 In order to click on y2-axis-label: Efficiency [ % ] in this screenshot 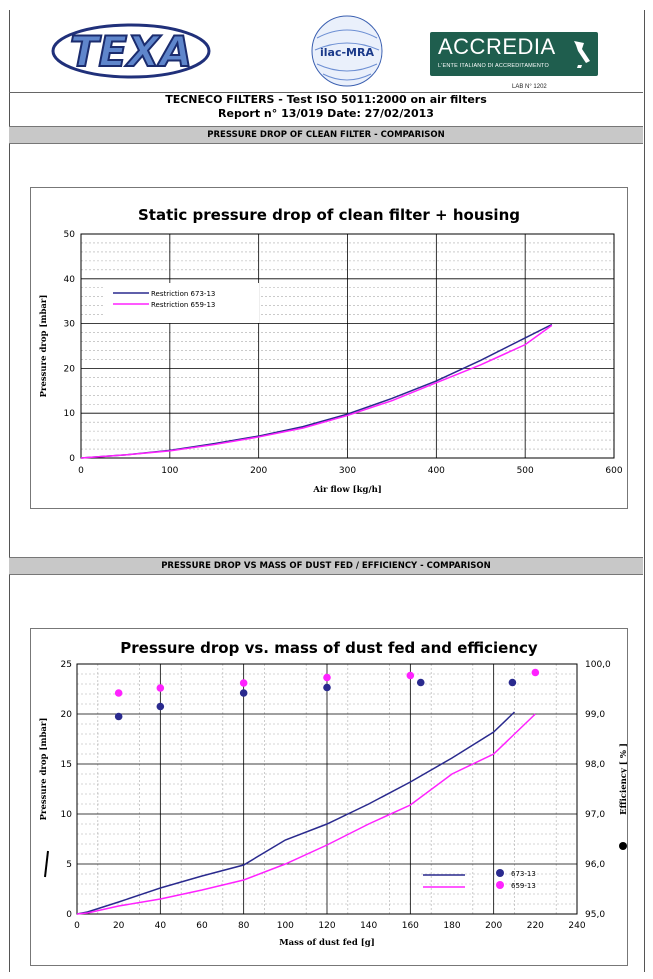, I will do `click(623, 779)`.